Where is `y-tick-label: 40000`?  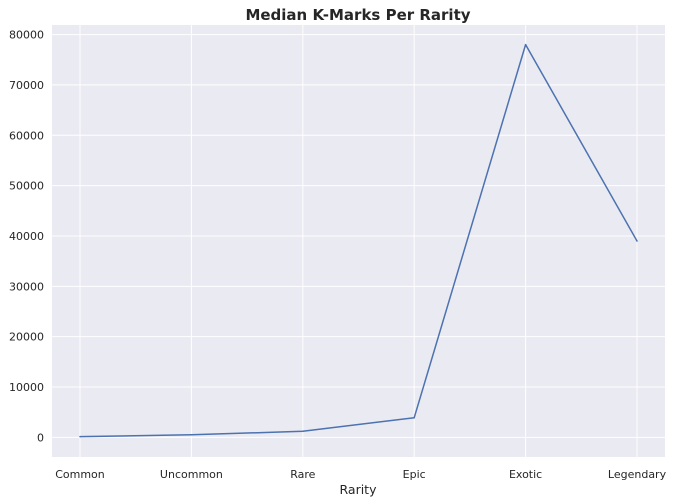
y-tick-label: 40000 is located at coordinates (26, 236).